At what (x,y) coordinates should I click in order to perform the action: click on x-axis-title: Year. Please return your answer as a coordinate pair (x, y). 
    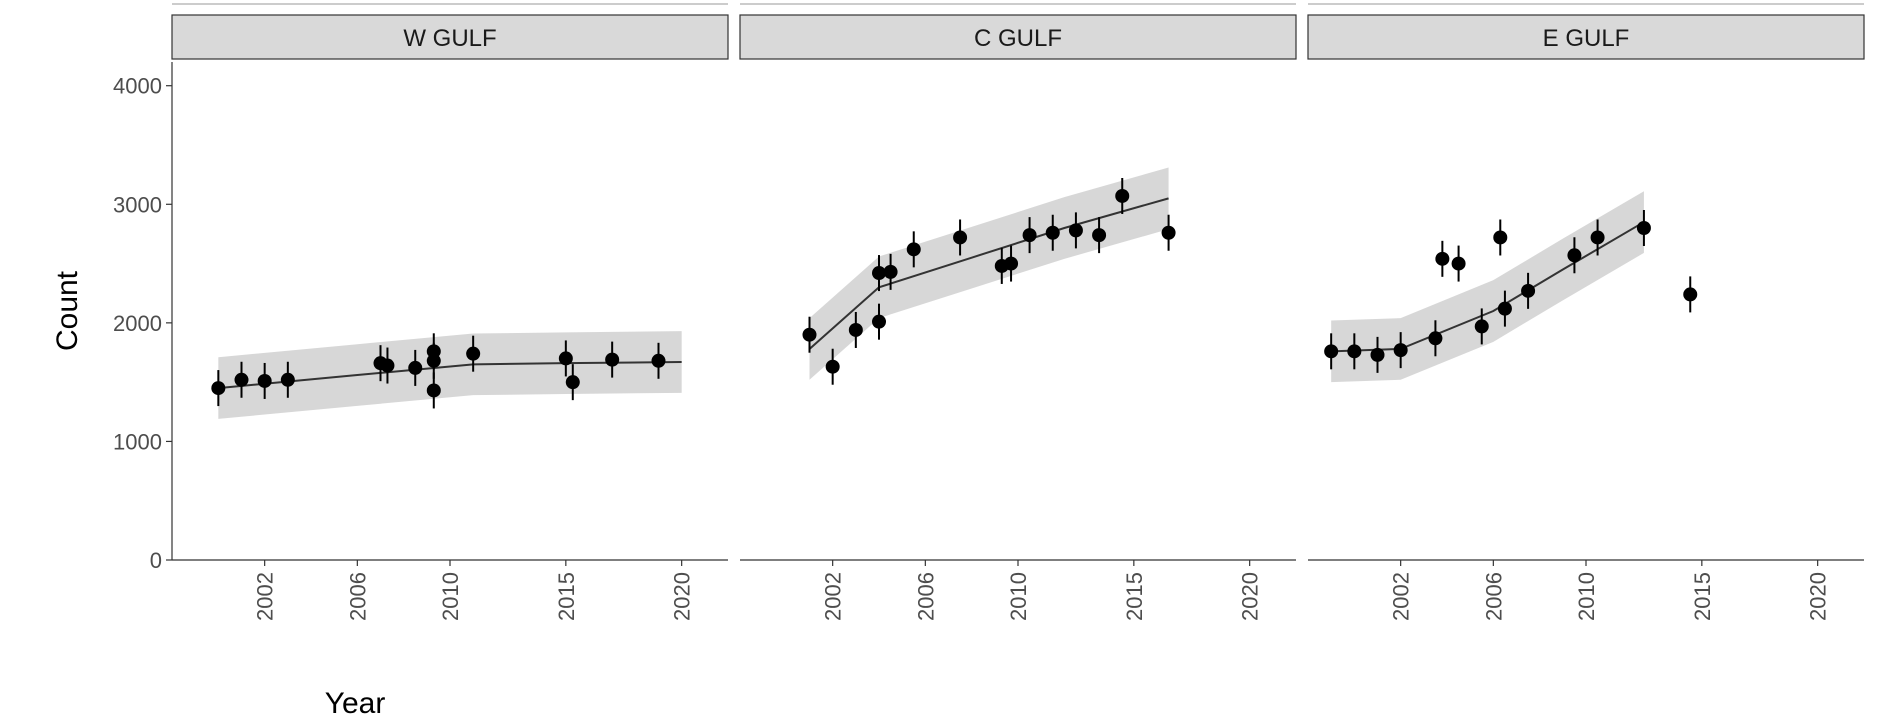
    Looking at the image, I should click on (355, 703).